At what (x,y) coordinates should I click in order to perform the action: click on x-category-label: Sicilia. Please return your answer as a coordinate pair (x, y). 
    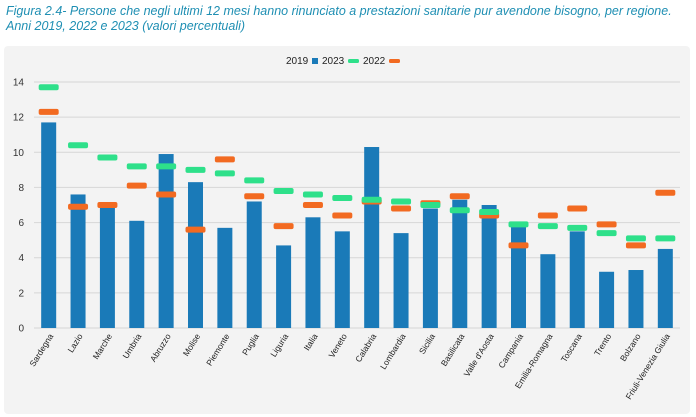
    Looking at the image, I should click on (427, 344).